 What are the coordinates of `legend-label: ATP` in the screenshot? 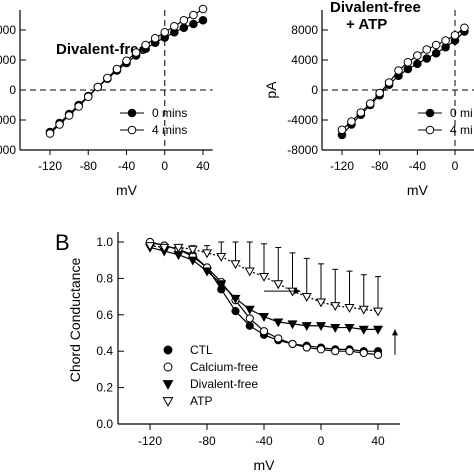 It's located at (201, 401).